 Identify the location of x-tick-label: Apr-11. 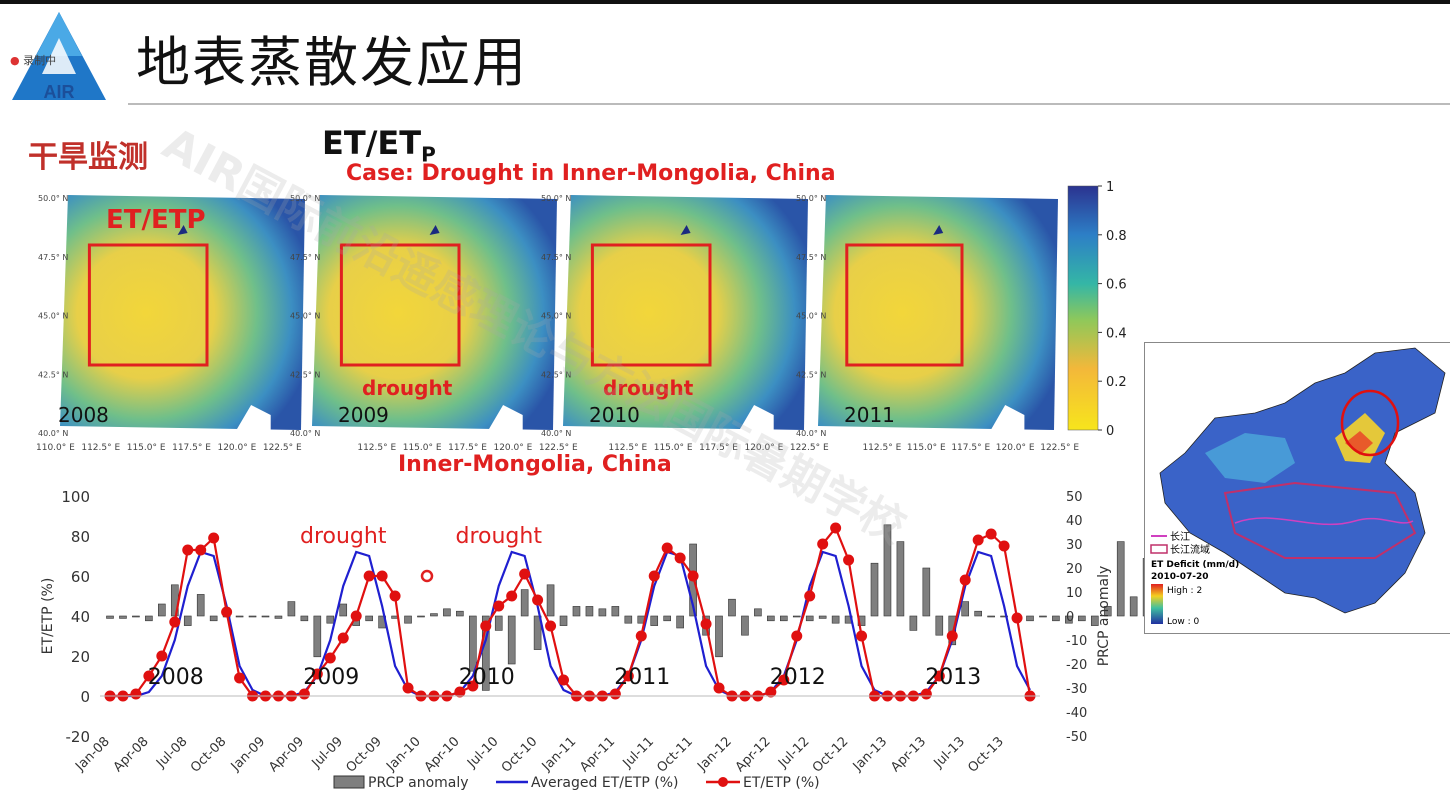
(597, 754).